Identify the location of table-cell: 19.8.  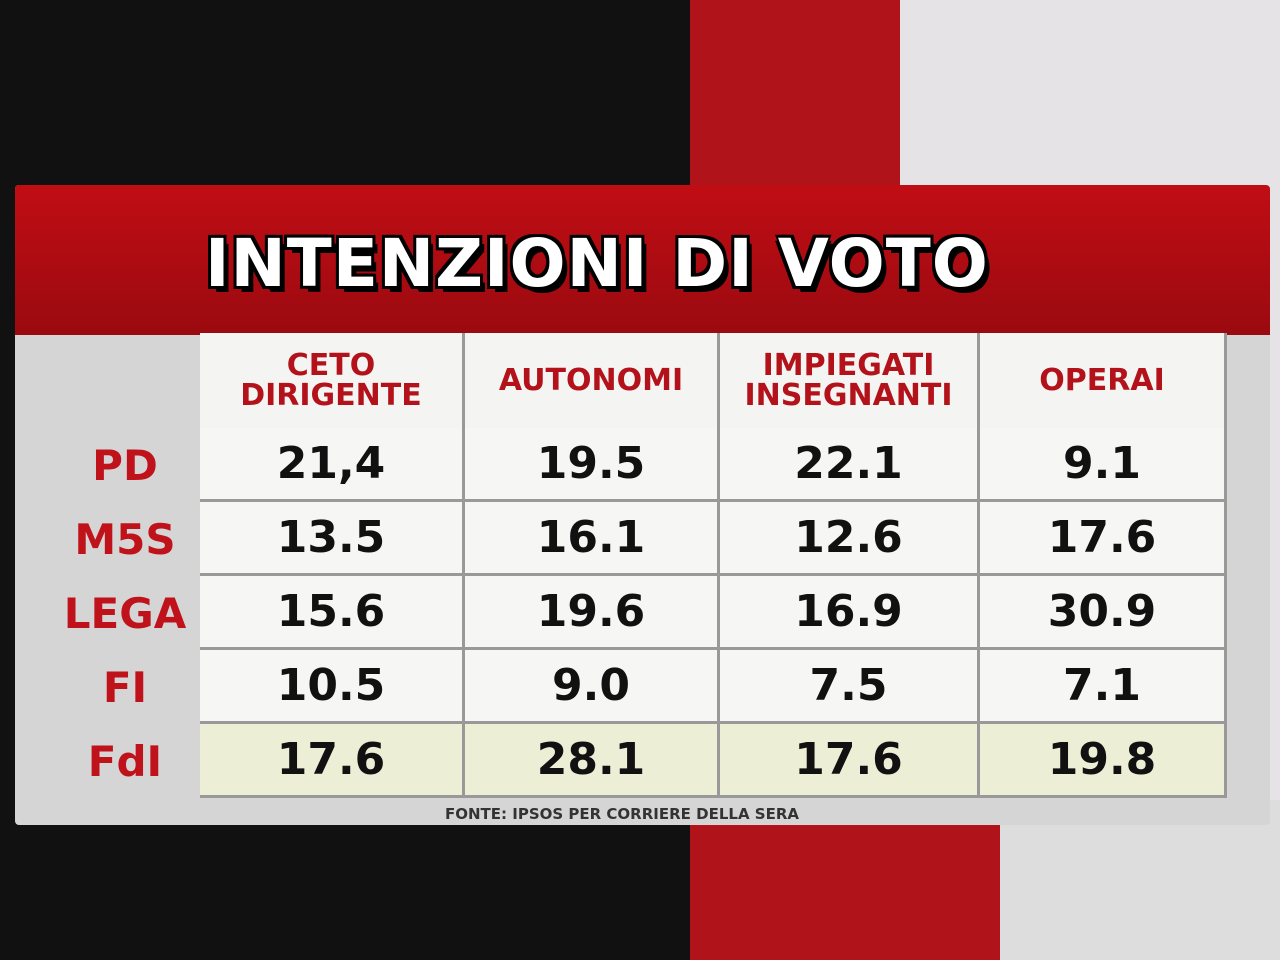
(1103, 761).